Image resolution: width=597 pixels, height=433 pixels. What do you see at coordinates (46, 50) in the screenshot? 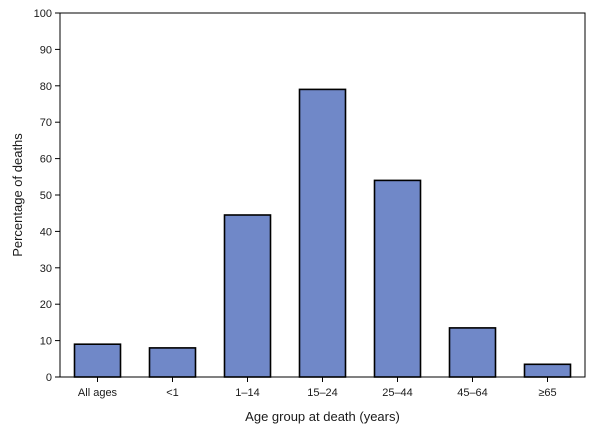
I see `y-tick-label: 90` at bounding box center [46, 50].